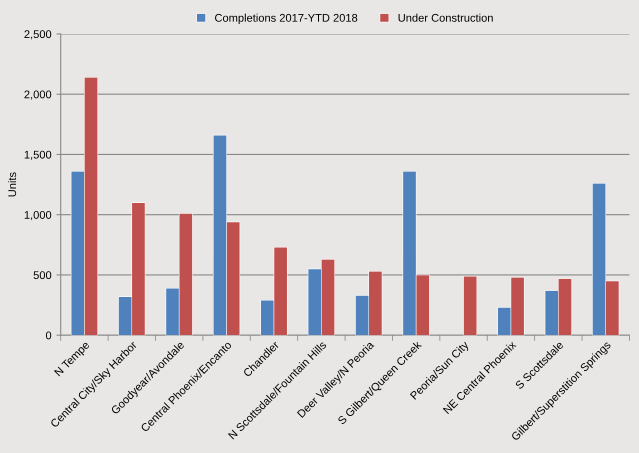 The width and height of the screenshot is (639, 453). What do you see at coordinates (38, 35) in the screenshot?
I see `y-tick-label: 2,500` at bounding box center [38, 35].